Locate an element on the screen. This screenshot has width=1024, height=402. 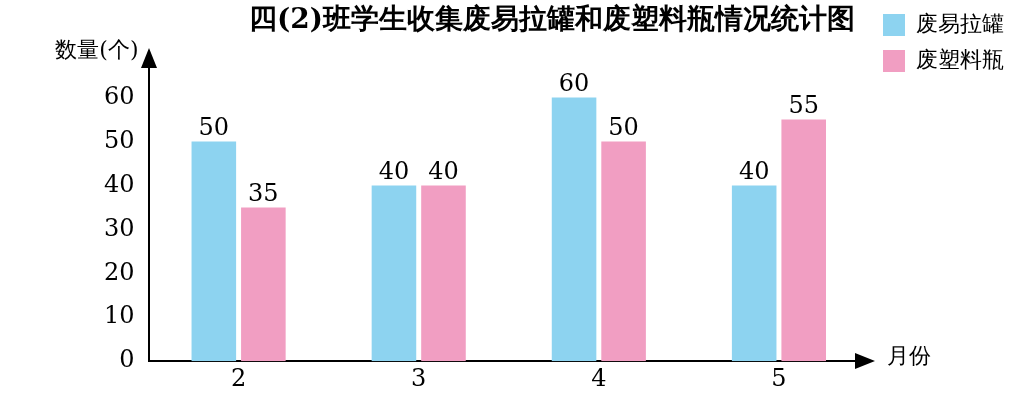
chart-title: 四(2)班学生收集废易拉罐和废塑料瓶情况统计图 is located at coordinates (552, 19).